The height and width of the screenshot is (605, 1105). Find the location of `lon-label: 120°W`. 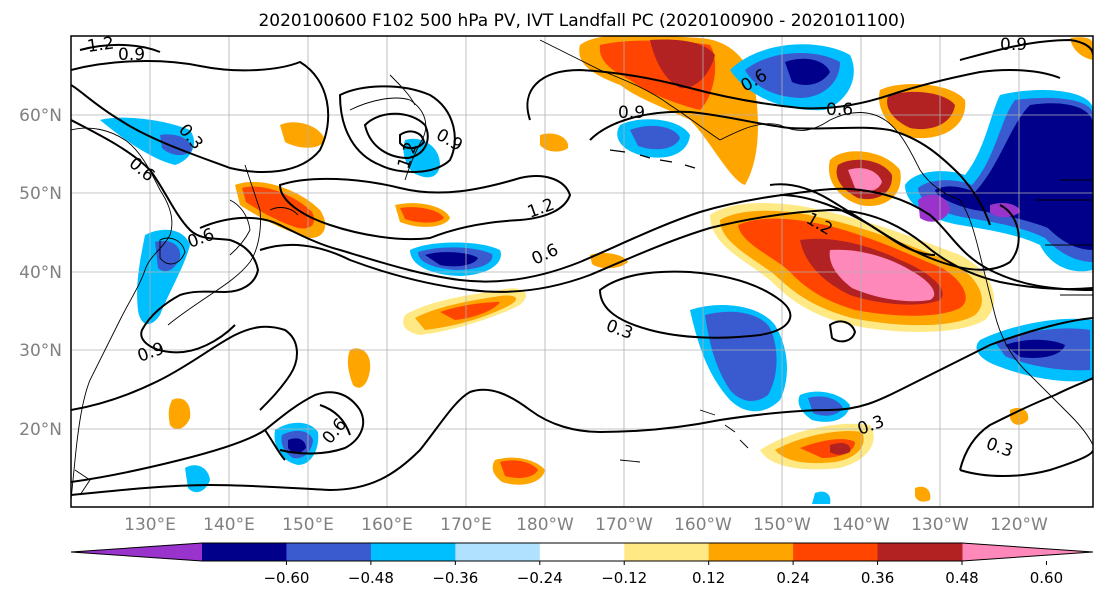

lon-label: 120°W is located at coordinates (1019, 525).